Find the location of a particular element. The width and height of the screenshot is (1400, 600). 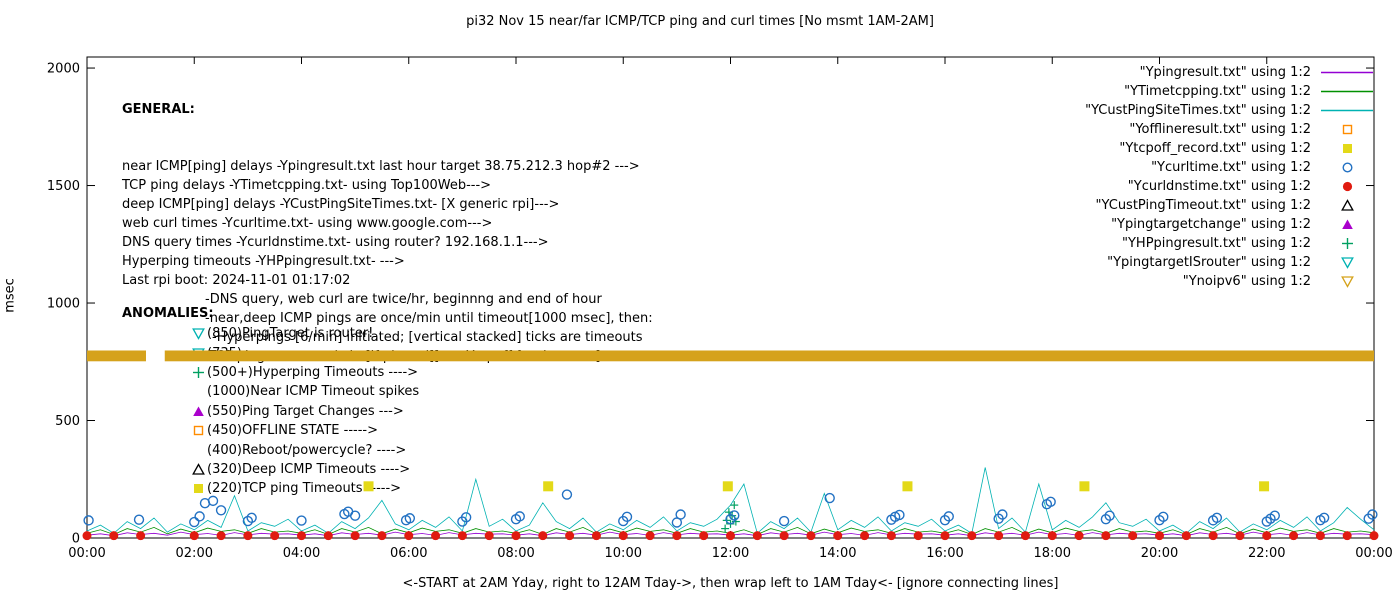

anomaly-label: (220)TCP ping Timeouts -----> is located at coordinates (304, 489).